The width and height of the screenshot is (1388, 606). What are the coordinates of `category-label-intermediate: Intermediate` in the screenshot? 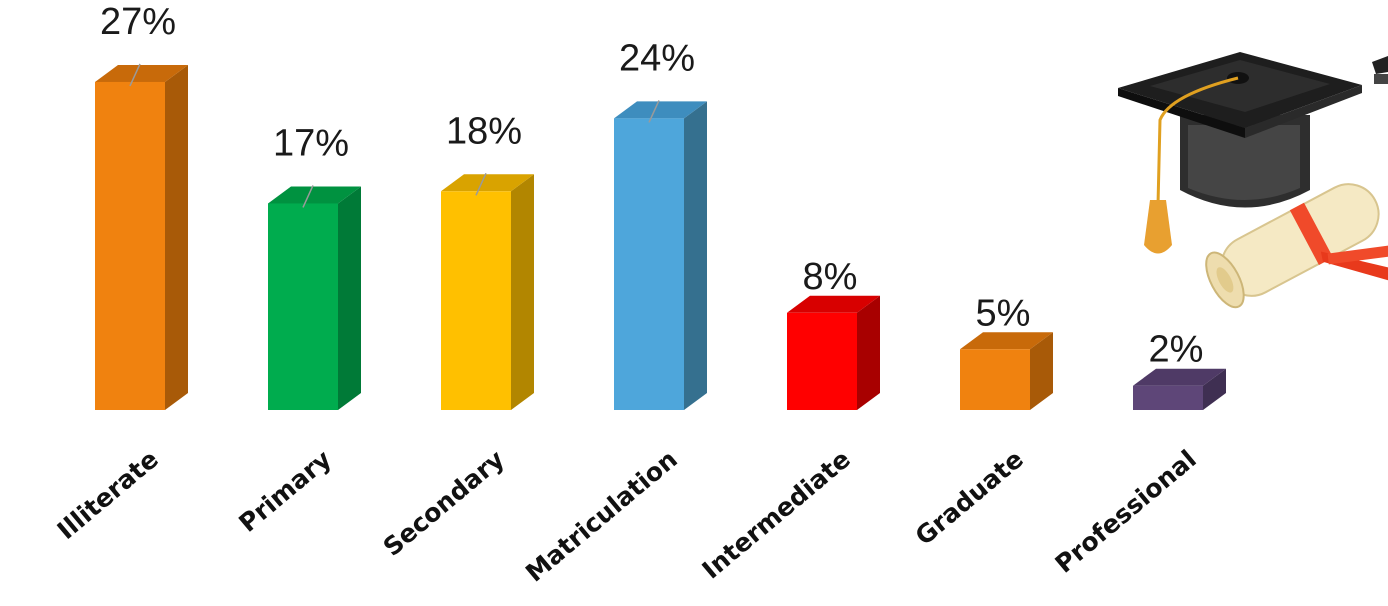 It's located at (776, 514).